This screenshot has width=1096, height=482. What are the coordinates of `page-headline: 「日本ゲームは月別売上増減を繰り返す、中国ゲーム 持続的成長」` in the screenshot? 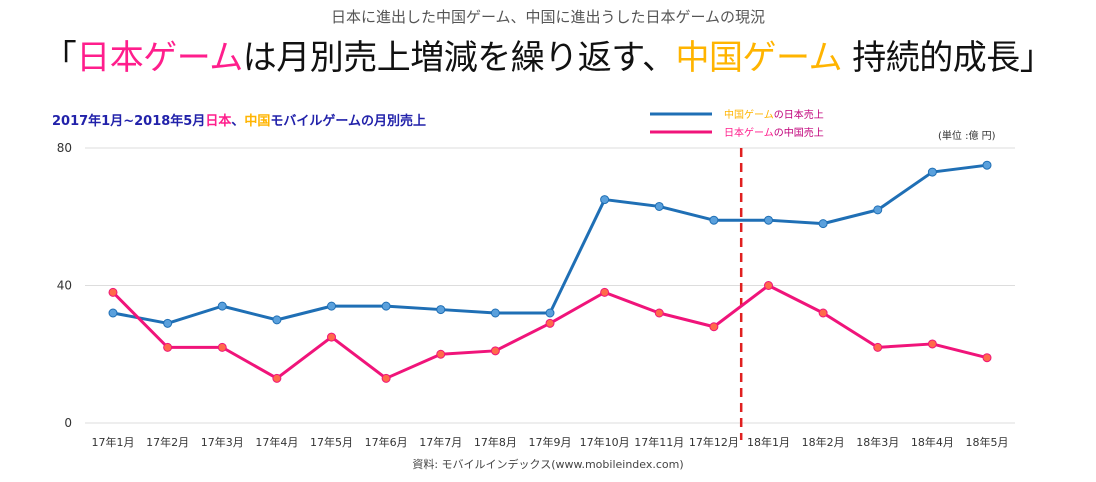 It's located at (548, 54).